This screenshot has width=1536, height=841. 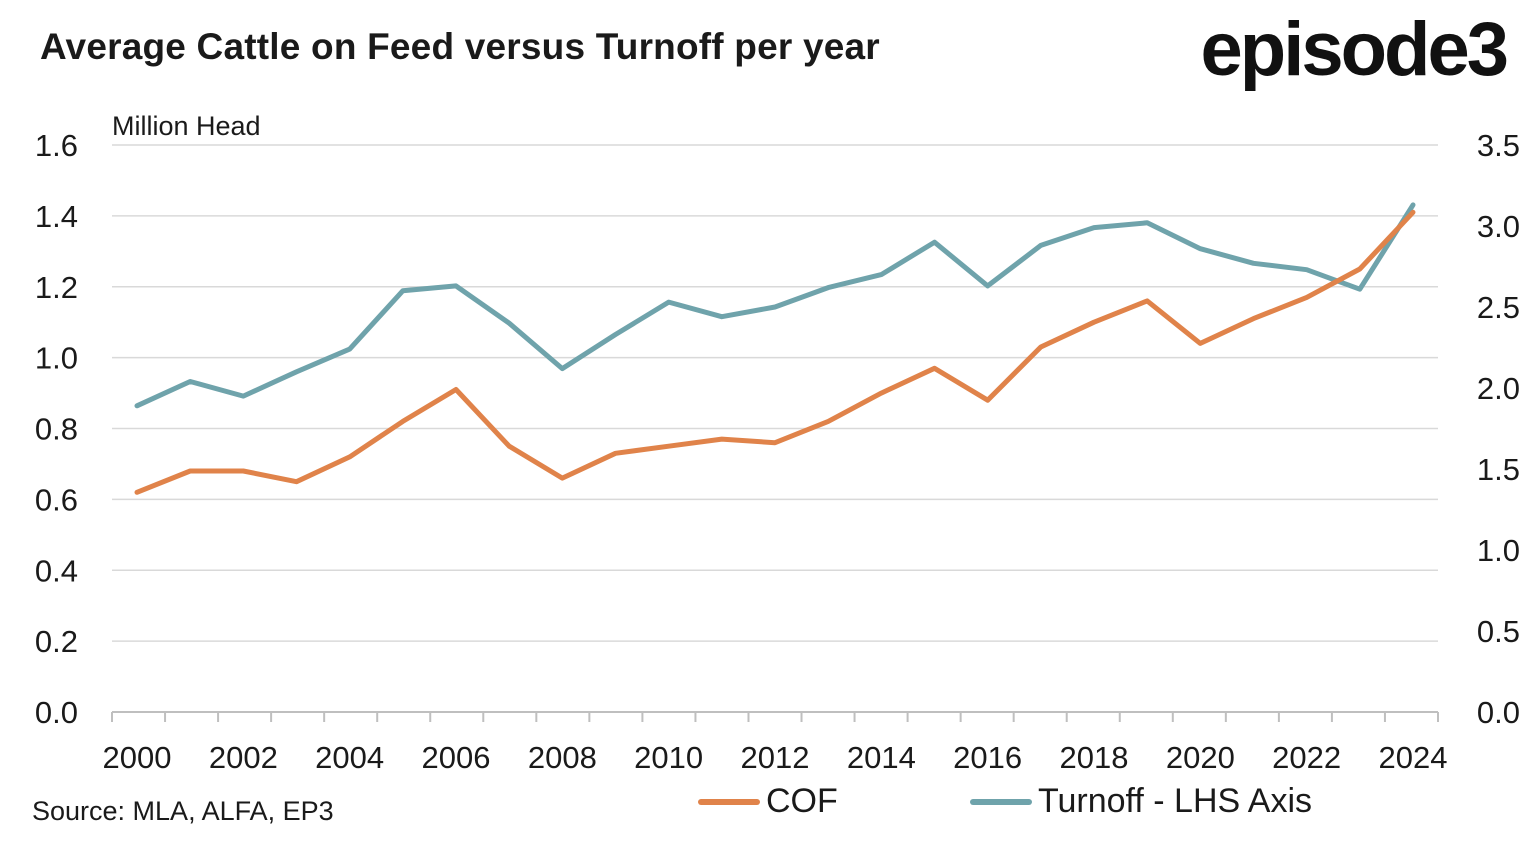 I want to click on left-tick-label: 0.0, so click(x=56, y=712).